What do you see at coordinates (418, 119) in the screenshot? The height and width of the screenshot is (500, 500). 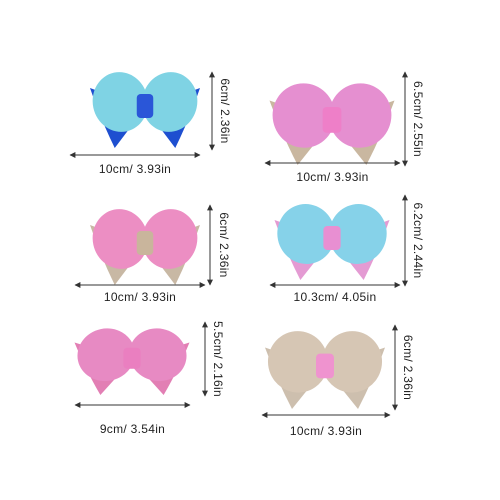 I see `height-label: 6.5cm/ 2.55in` at bounding box center [418, 119].